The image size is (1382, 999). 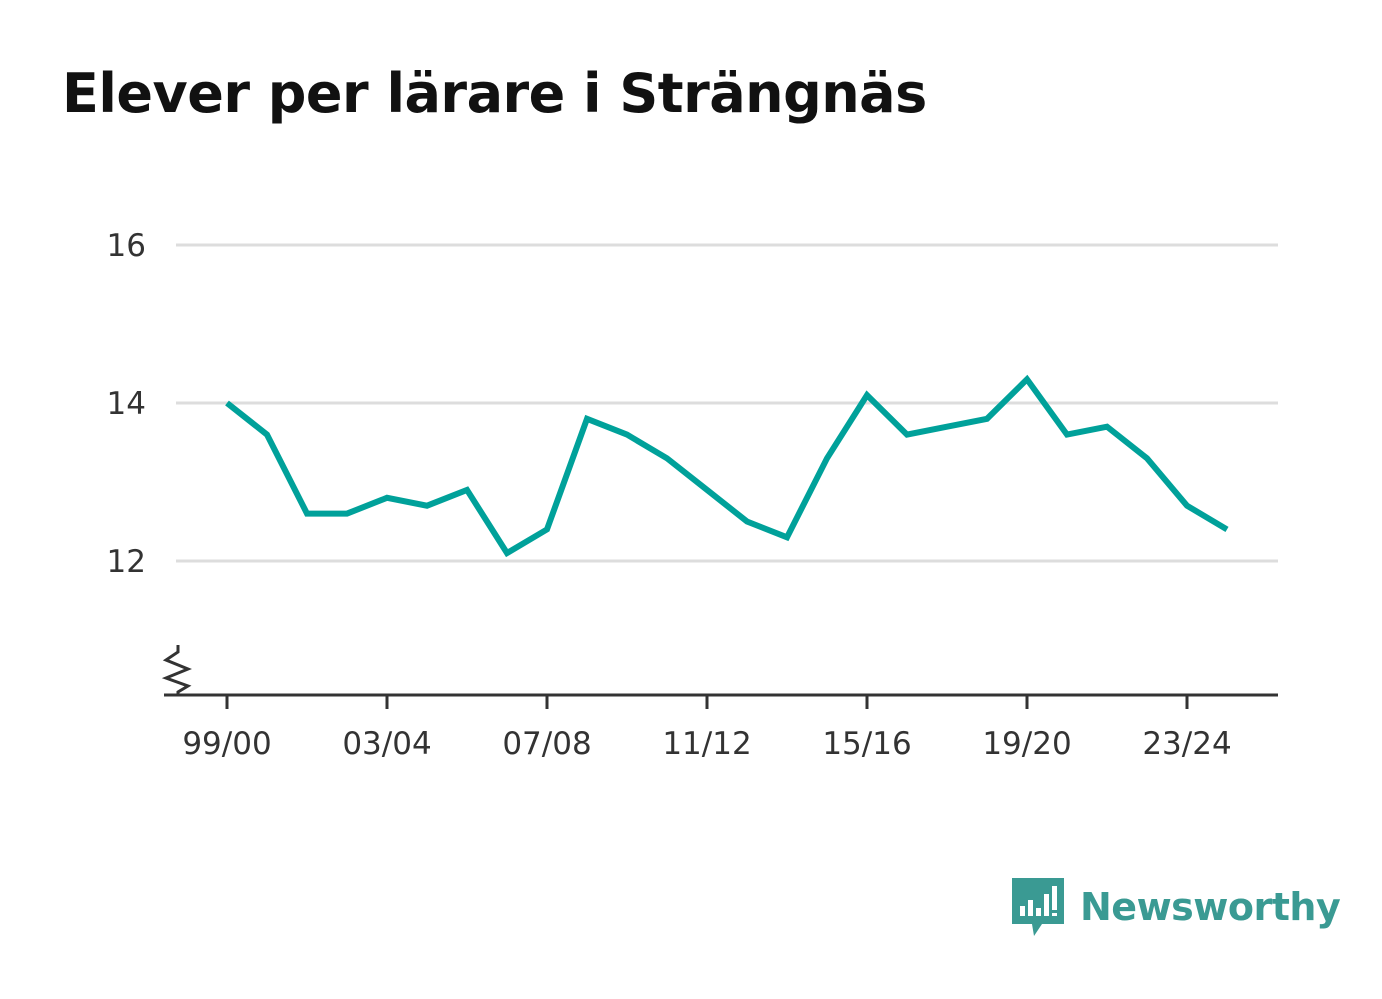 What do you see at coordinates (1210, 907) in the screenshot?
I see `brand-name: Newsworthy` at bounding box center [1210, 907].